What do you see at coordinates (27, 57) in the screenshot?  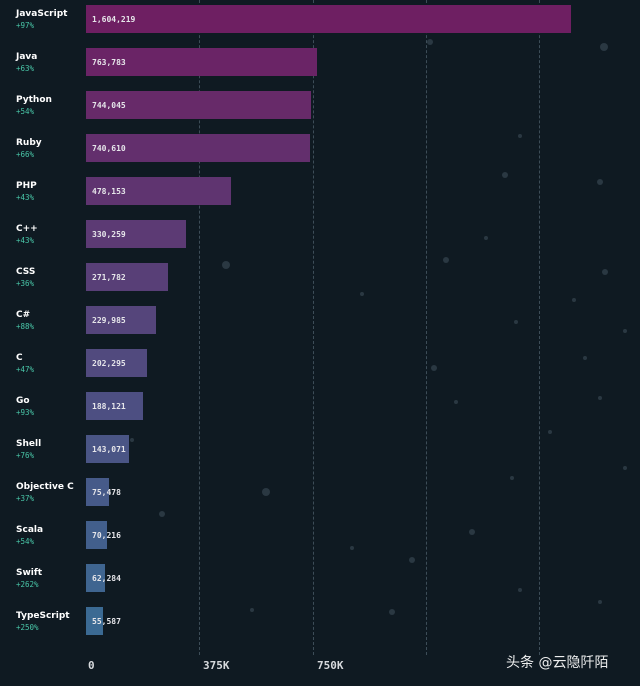 I see `category-label: Java` at bounding box center [27, 57].